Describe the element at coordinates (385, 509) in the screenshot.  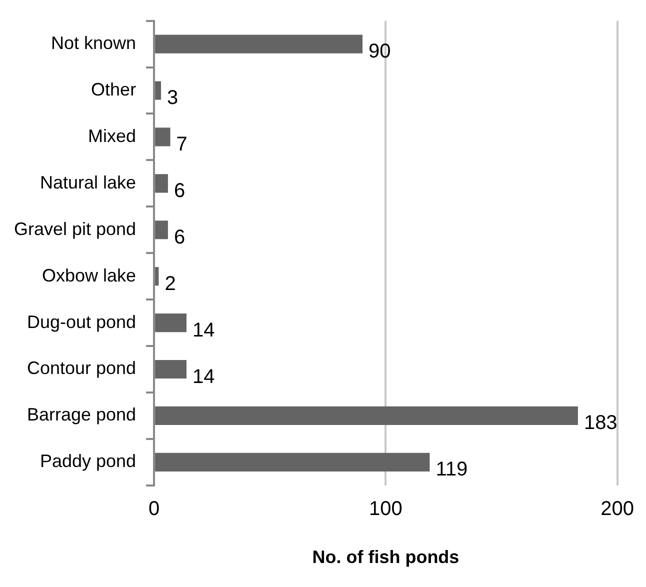
I see `x-tick-label: 100` at that location.